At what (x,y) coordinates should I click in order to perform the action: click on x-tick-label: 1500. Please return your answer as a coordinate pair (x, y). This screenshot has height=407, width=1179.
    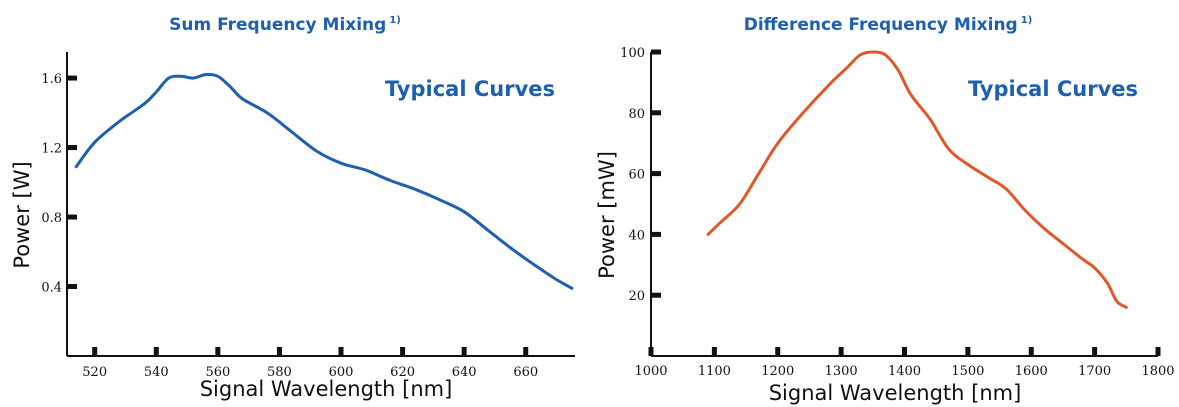
    Looking at the image, I should click on (967, 371).